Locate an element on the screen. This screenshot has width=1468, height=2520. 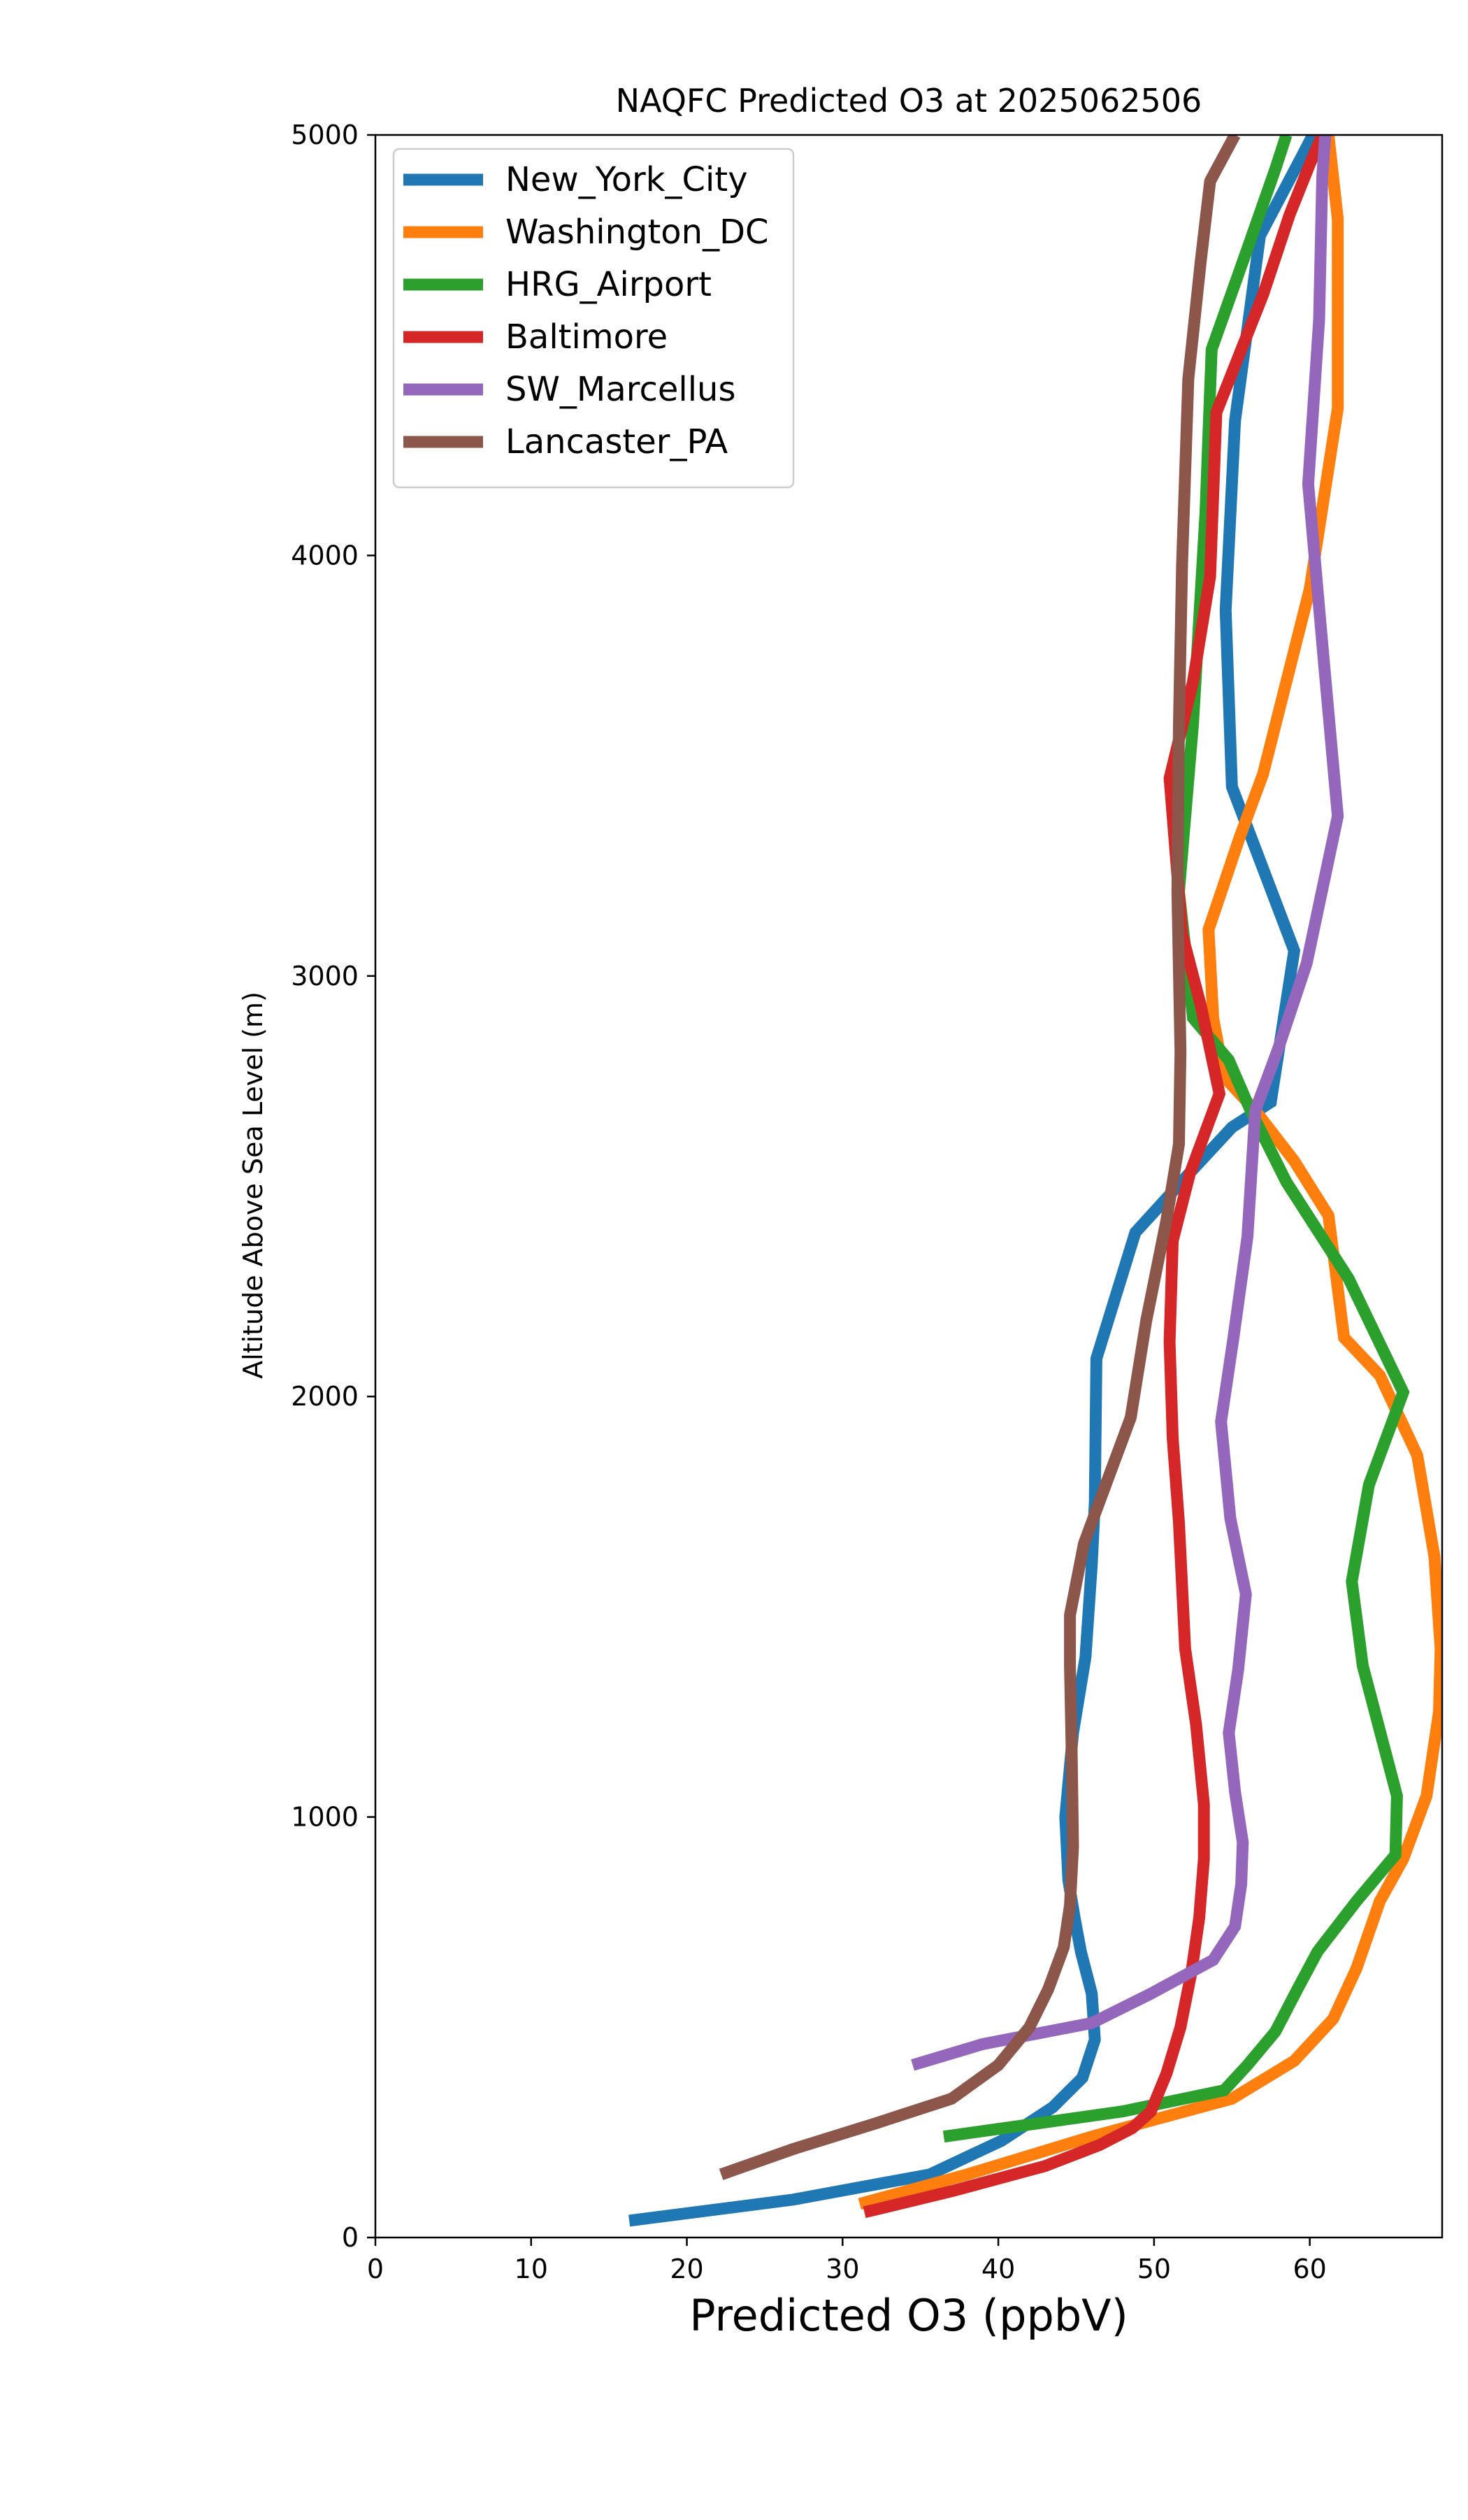
legend-label: Washington_DC is located at coordinates (637, 232).